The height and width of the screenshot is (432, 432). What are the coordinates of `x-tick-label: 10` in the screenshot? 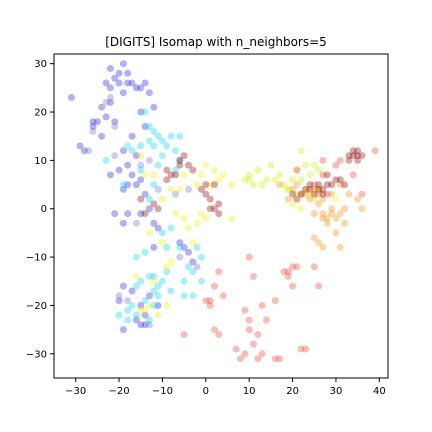 It's located at (249, 391).